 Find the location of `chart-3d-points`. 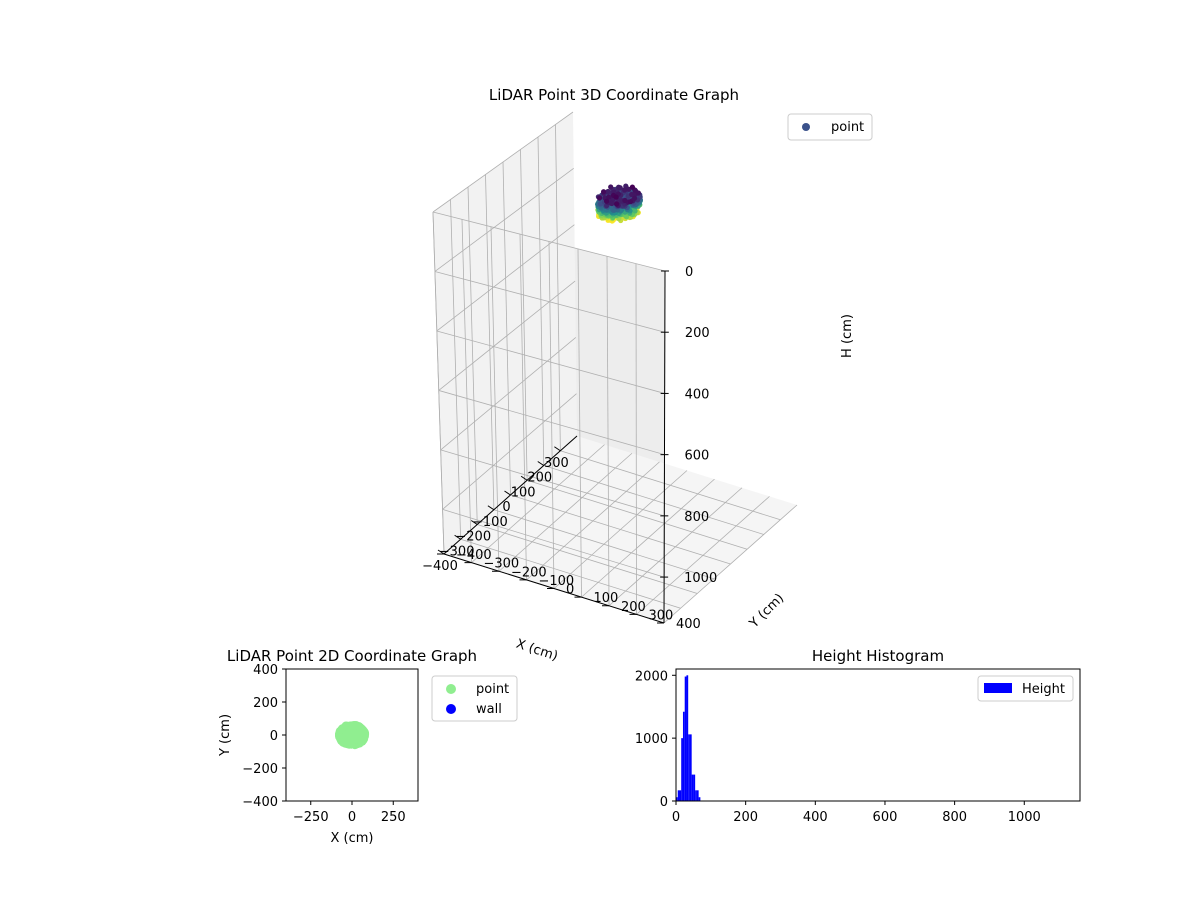

chart-3d-points is located at coordinates (619, 203).